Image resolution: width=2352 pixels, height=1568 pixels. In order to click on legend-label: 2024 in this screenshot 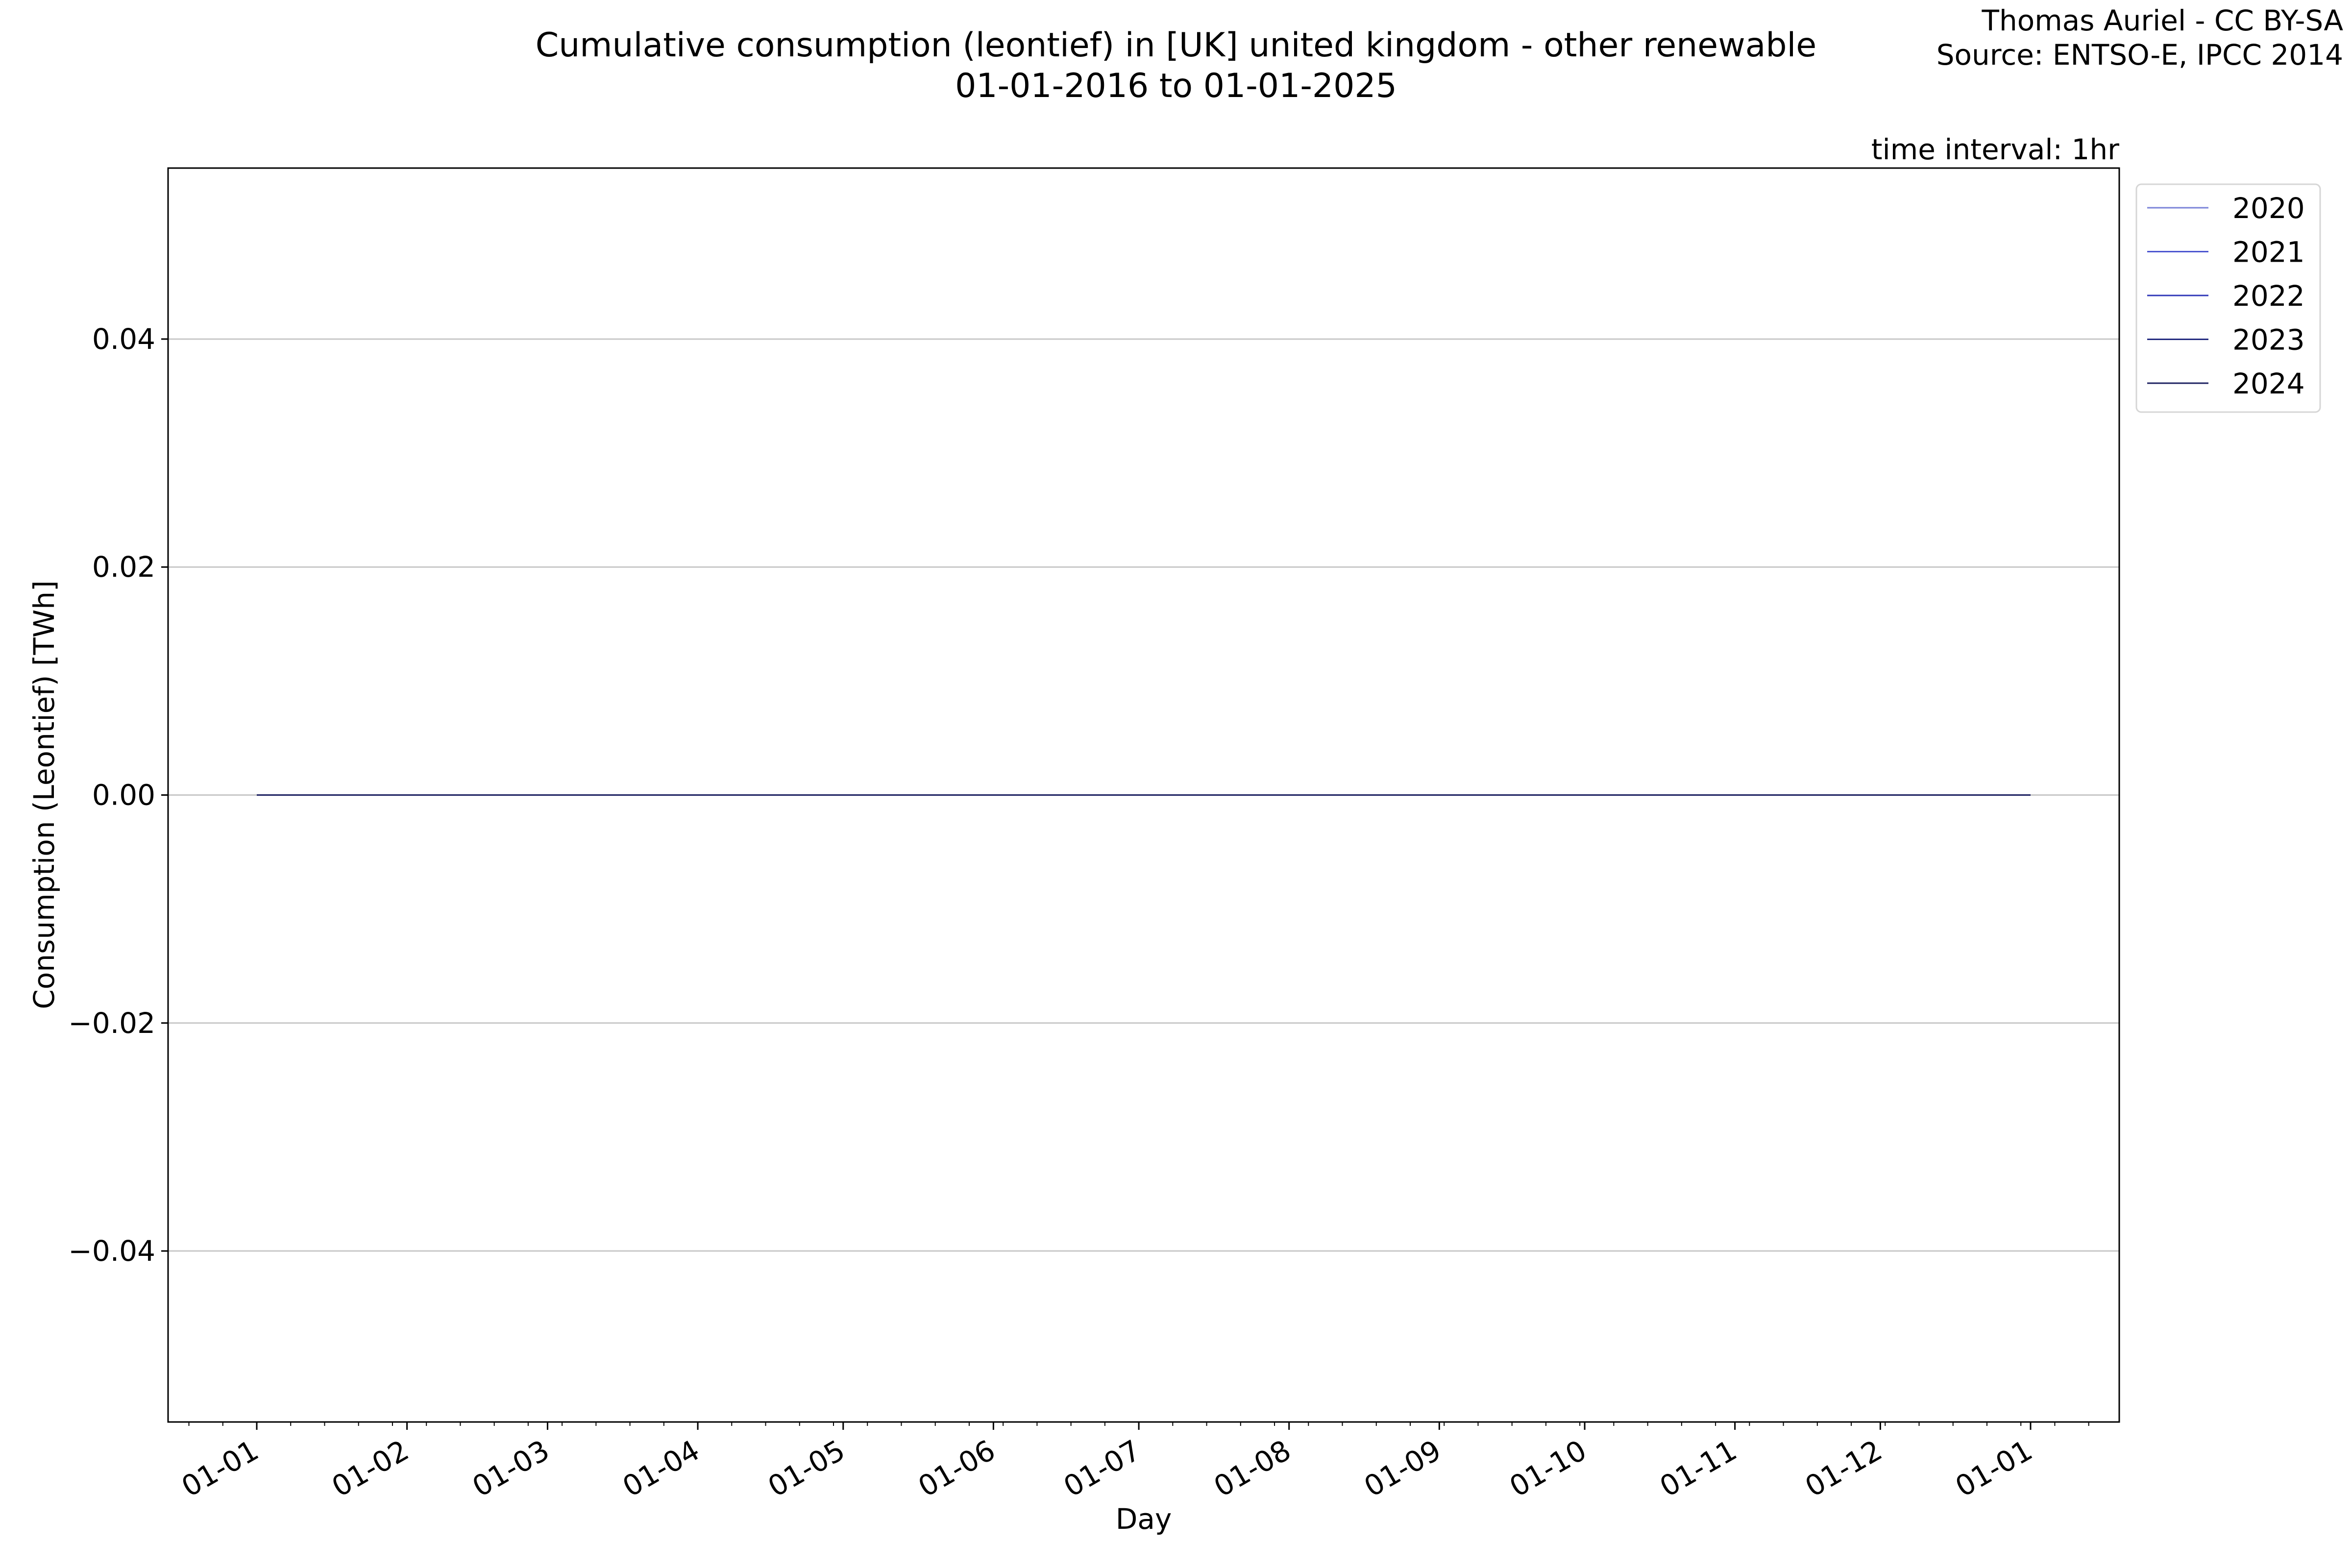, I will do `click(2268, 383)`.